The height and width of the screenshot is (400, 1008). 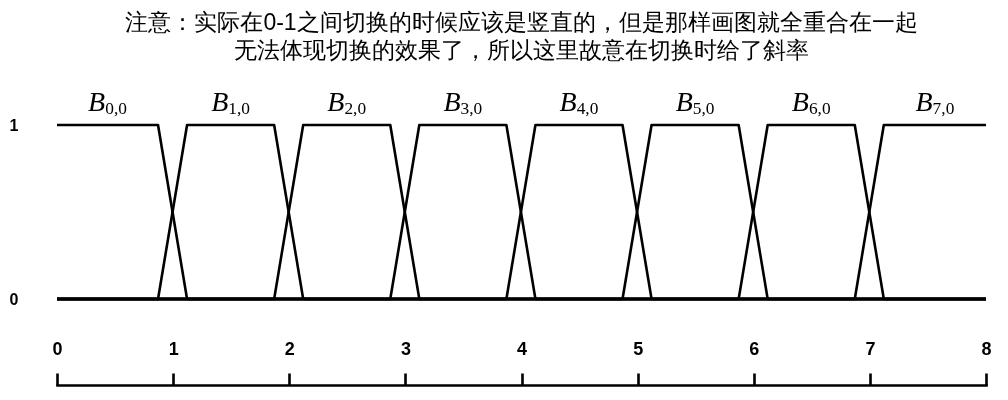 What do you see at coordinates (521, 36) in the screenshot?
I see `chart-title: 注意：实际在0-1之间切换的时候应该是竖直的，但是那样画图就全重合在一起无法体现切换的效果了，所以这里故意在切换时给了斜率` at bounding box center [521, 36].